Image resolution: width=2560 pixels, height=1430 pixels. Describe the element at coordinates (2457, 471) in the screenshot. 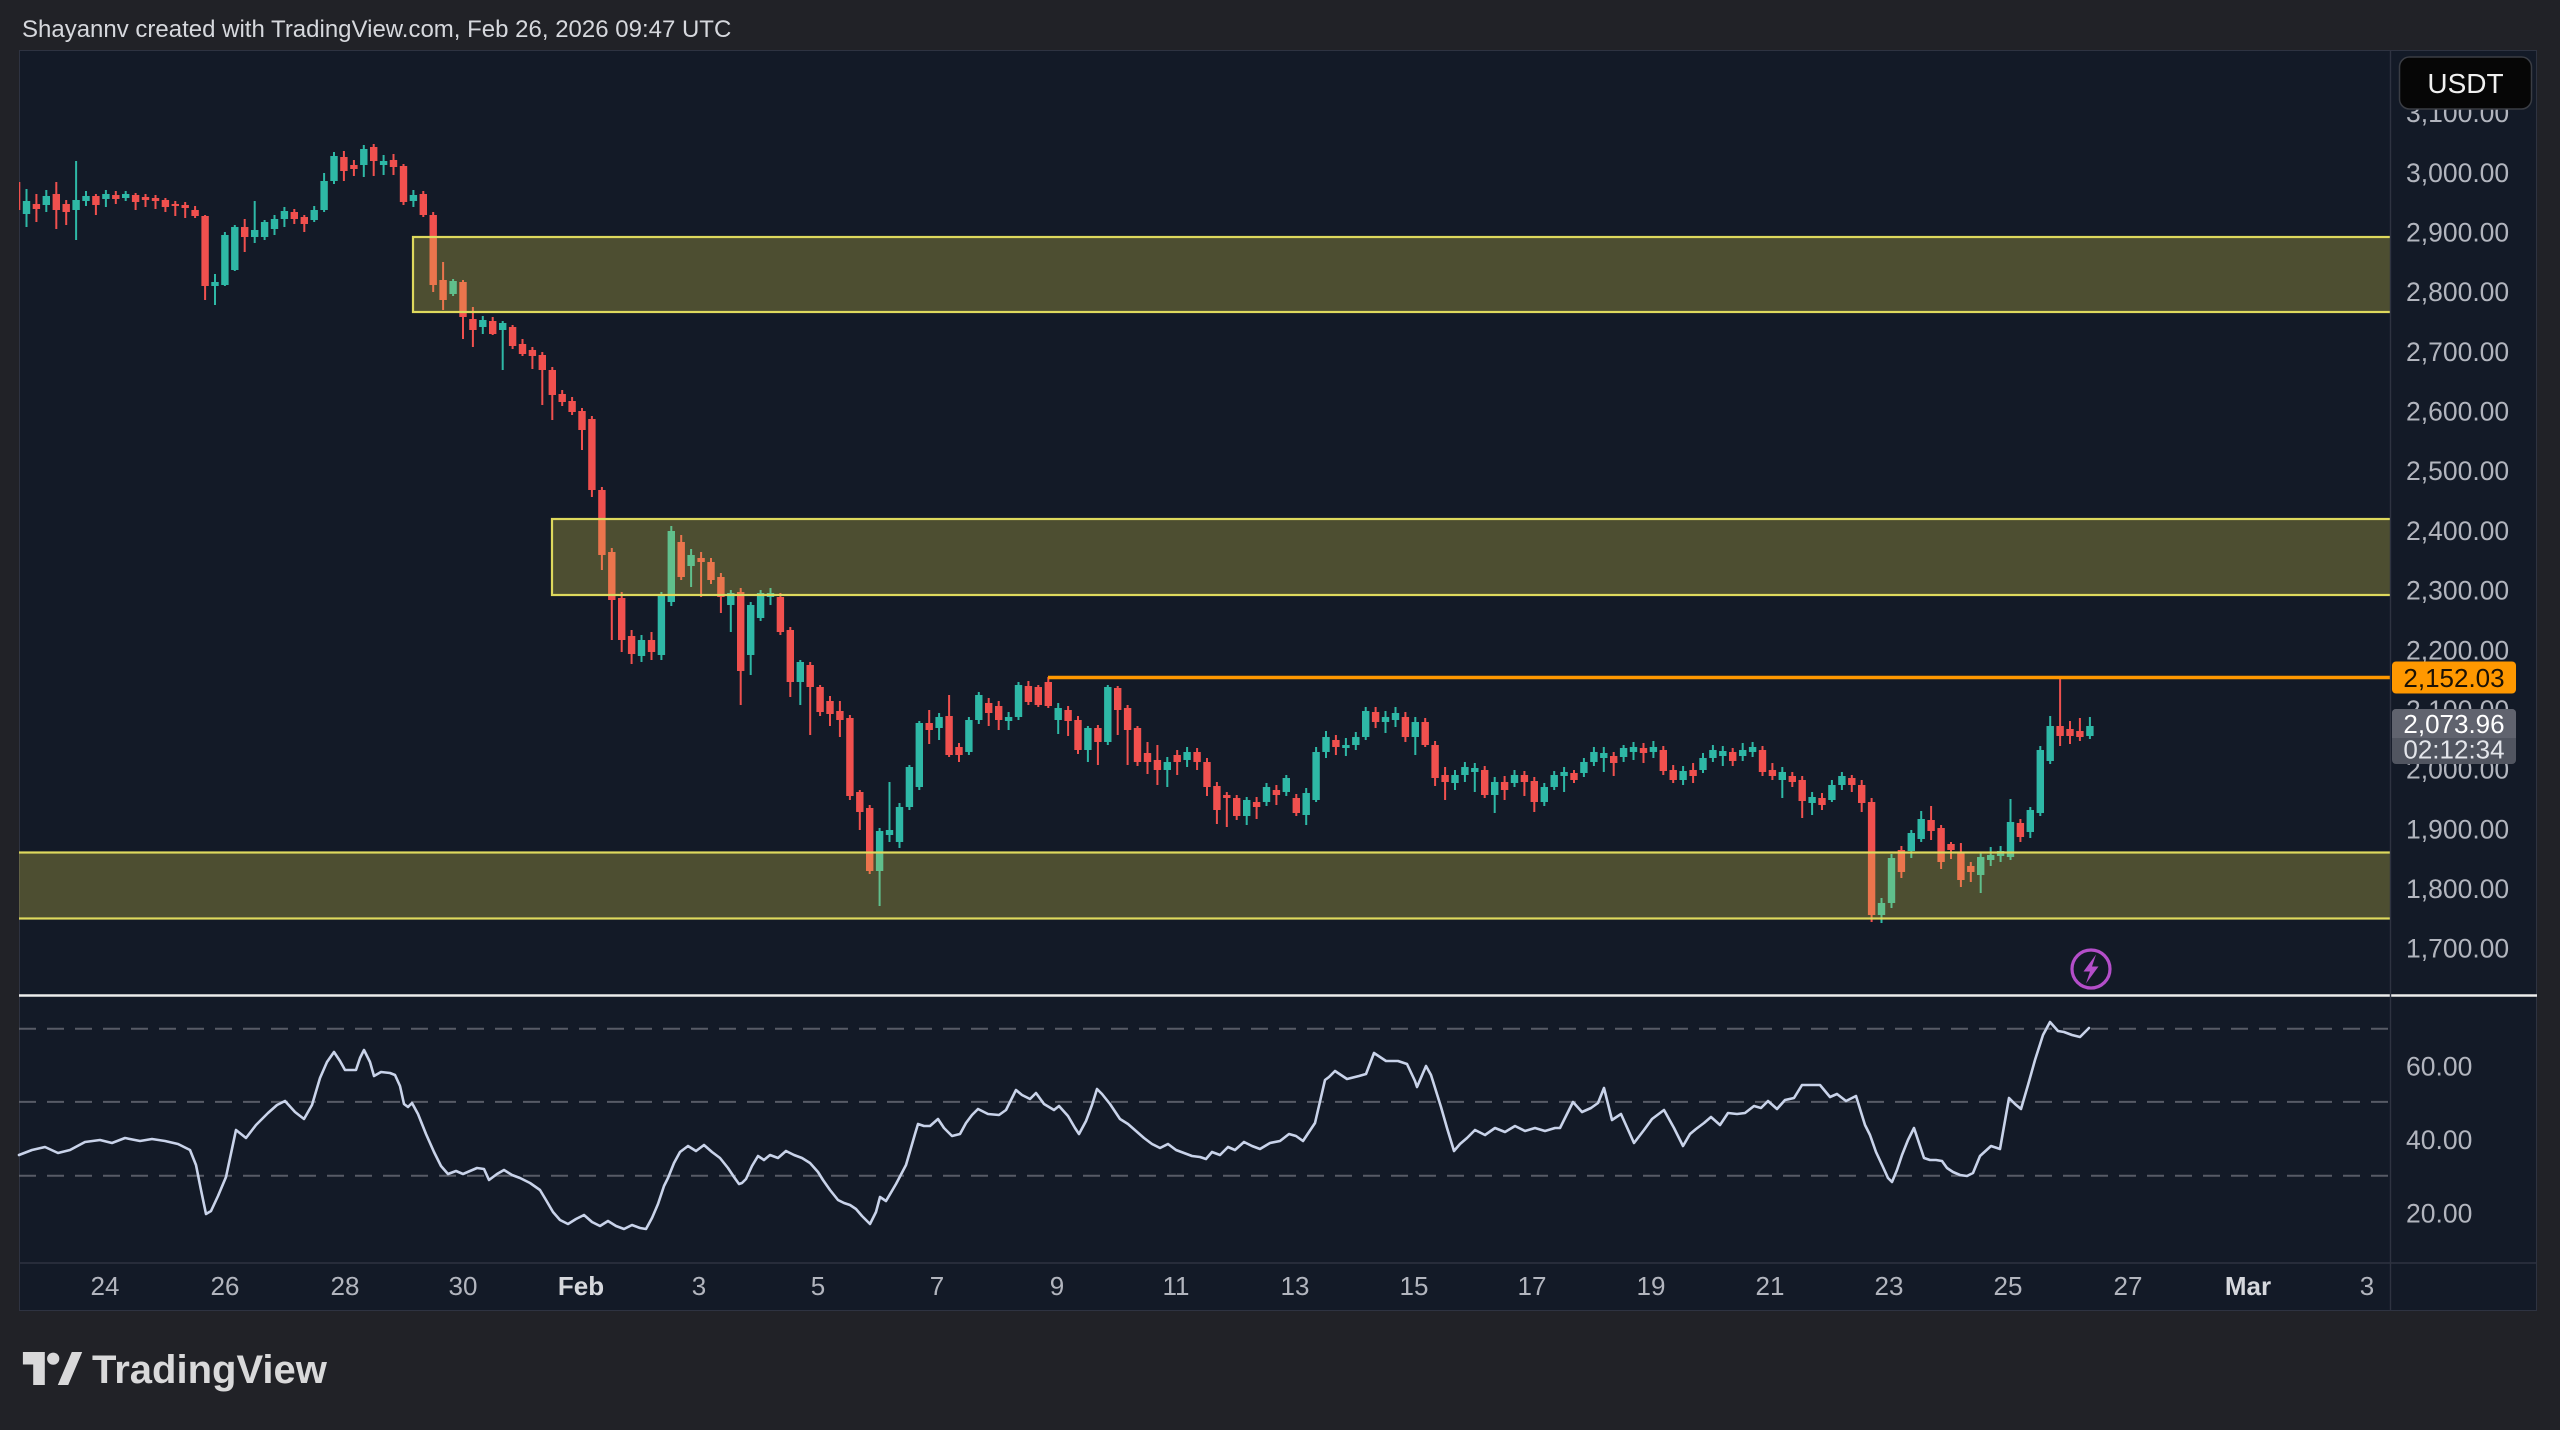

I see `svg-text: 2,500.00` at that location.